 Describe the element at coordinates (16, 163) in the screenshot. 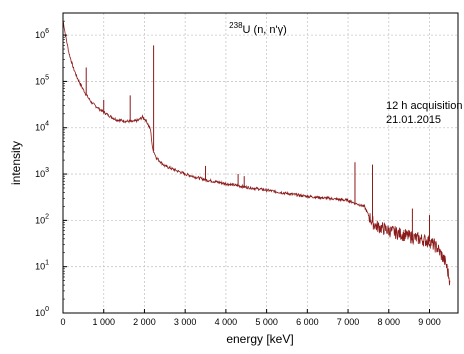

I see `y-axis-title: intensity` at that location.